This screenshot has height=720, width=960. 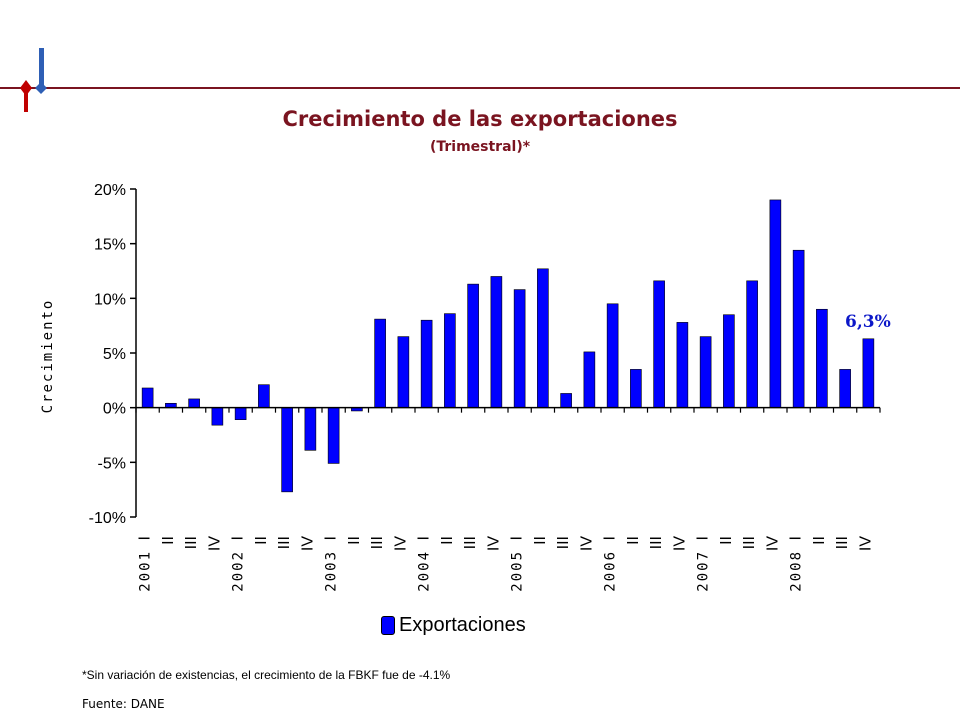 I want to click on y-tick-label: 20%, so click(x=110, y=190).